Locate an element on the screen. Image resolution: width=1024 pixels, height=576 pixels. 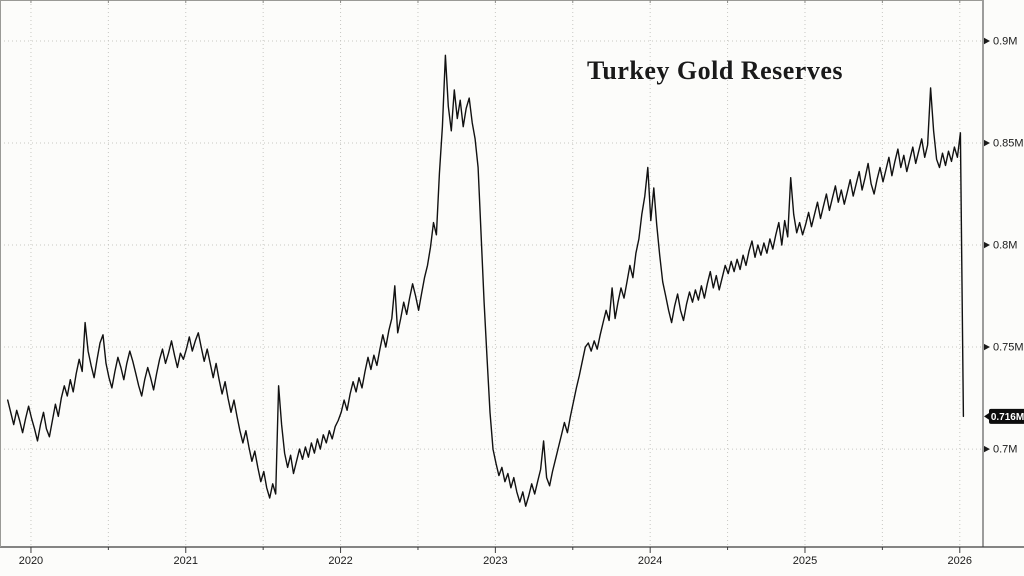
y-axis-label: 0.9M is located at coordinates (1005, 42).